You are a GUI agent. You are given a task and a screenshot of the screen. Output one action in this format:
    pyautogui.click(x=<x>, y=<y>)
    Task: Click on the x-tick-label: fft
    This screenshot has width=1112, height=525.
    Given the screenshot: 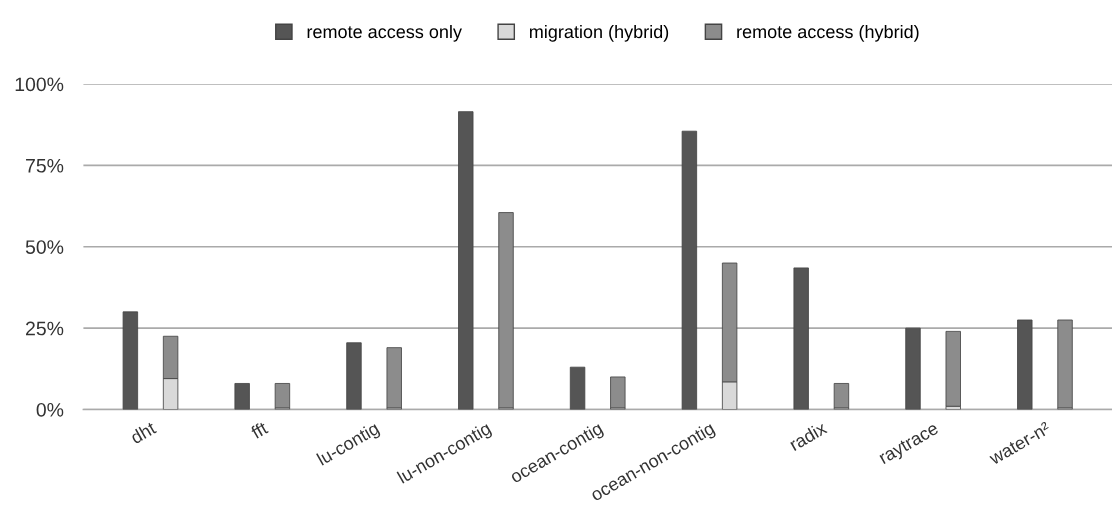 What is the action you would take?
    pyautogui.click(x=259, y=430)
    